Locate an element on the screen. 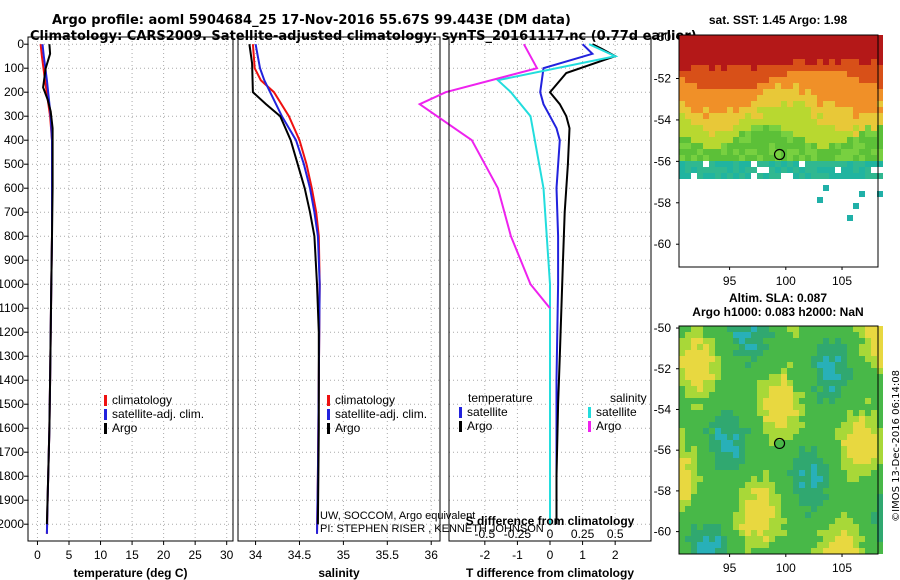  y-tick-label: 300 is located at coordinates (14, 116).